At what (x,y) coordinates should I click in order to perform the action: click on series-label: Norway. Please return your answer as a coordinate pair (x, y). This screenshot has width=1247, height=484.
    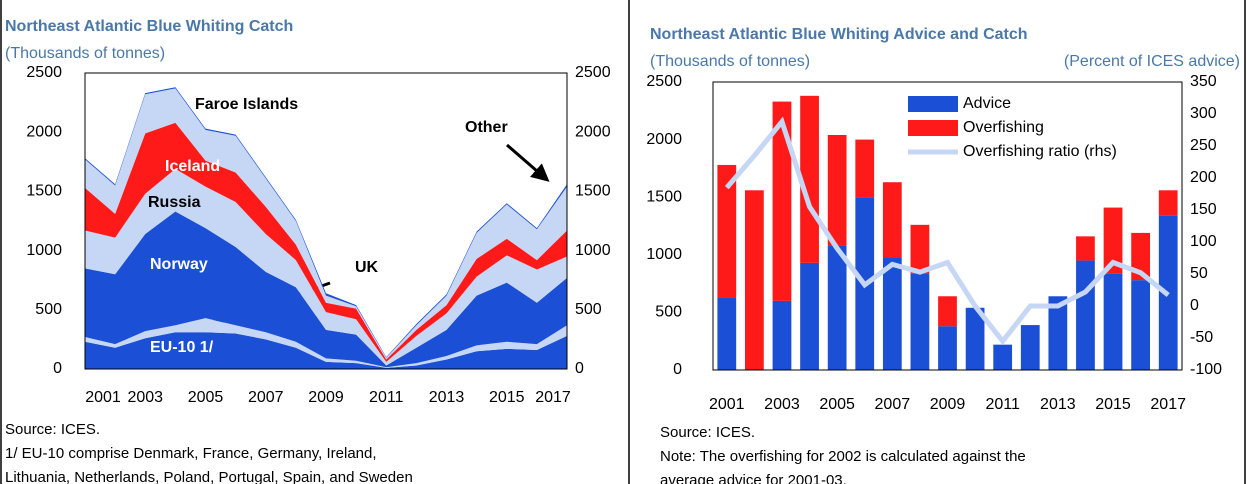
    Looking at the image, I should click on (179, 264).